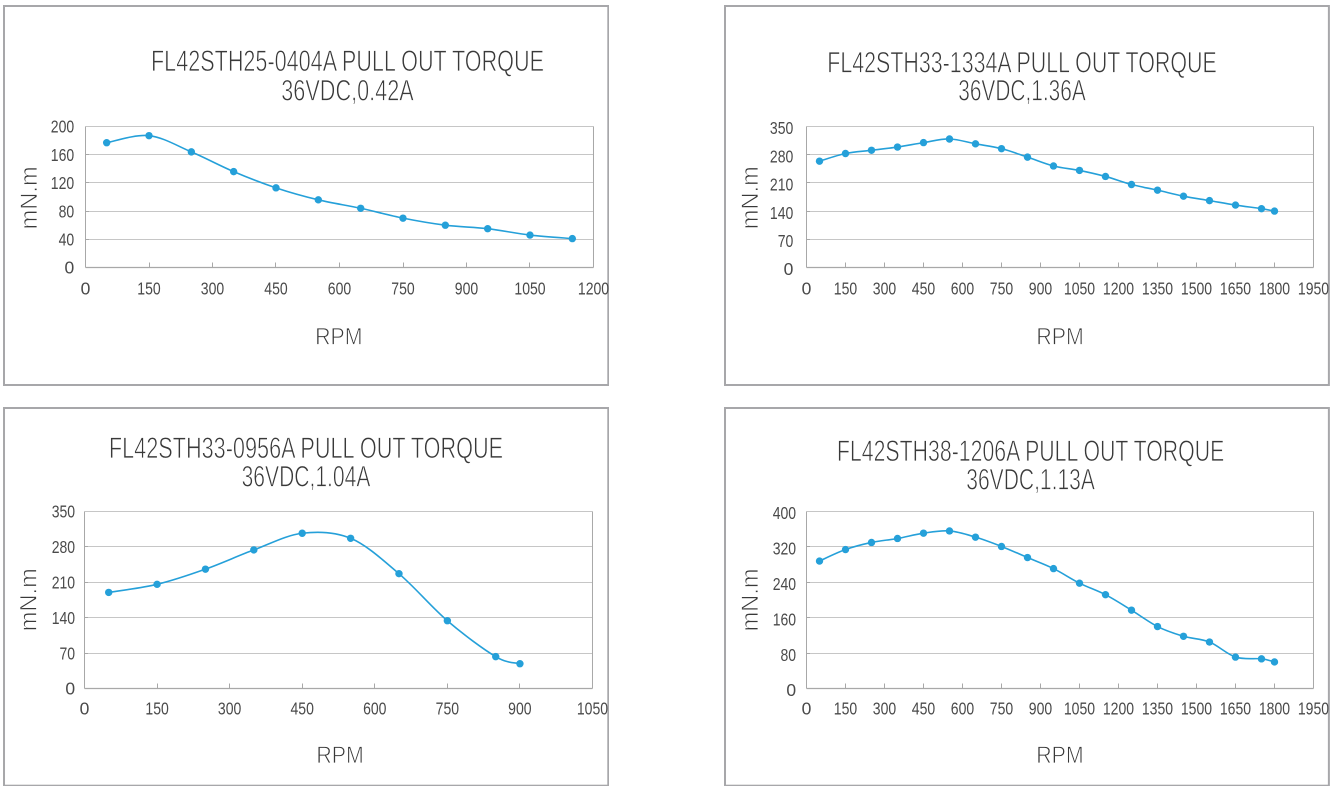 The image size is (1337, 795). Describe the element at coordinates (67, 239) in the screenshot. I see `svg-text: 40` at that location.